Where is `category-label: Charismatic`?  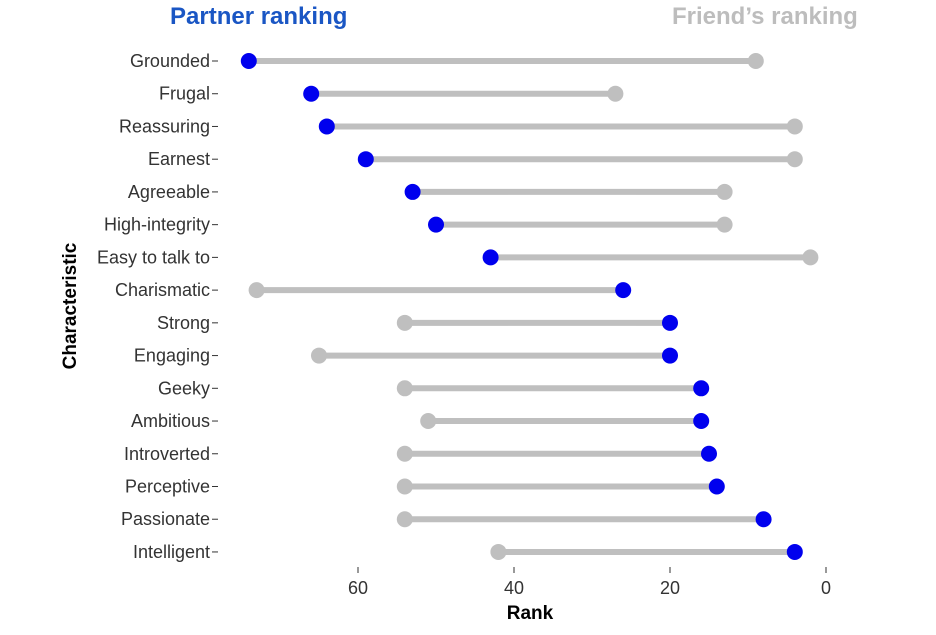 category-label: Charismatic is located at coordinates (162, 290).